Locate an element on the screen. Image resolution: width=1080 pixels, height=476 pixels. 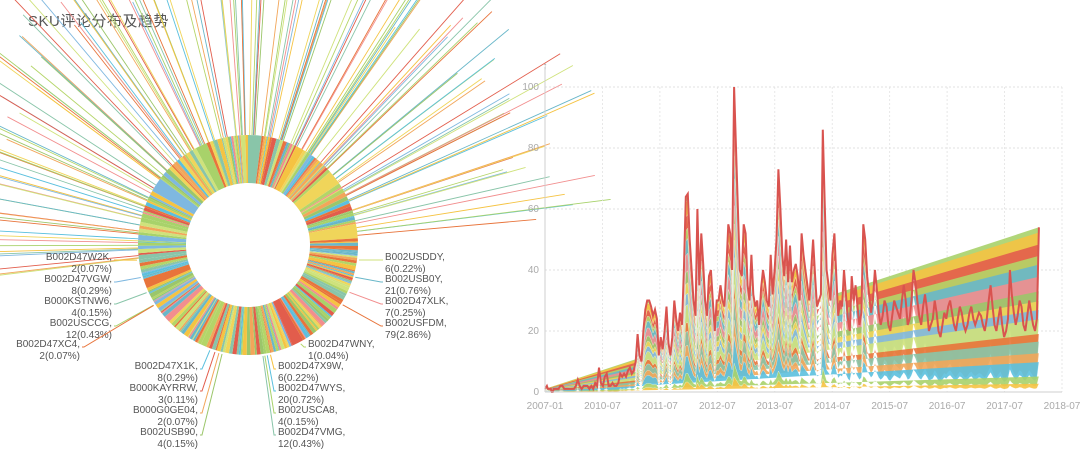
sku-label: B000G0GE04, is located at coordinates (165, 410).